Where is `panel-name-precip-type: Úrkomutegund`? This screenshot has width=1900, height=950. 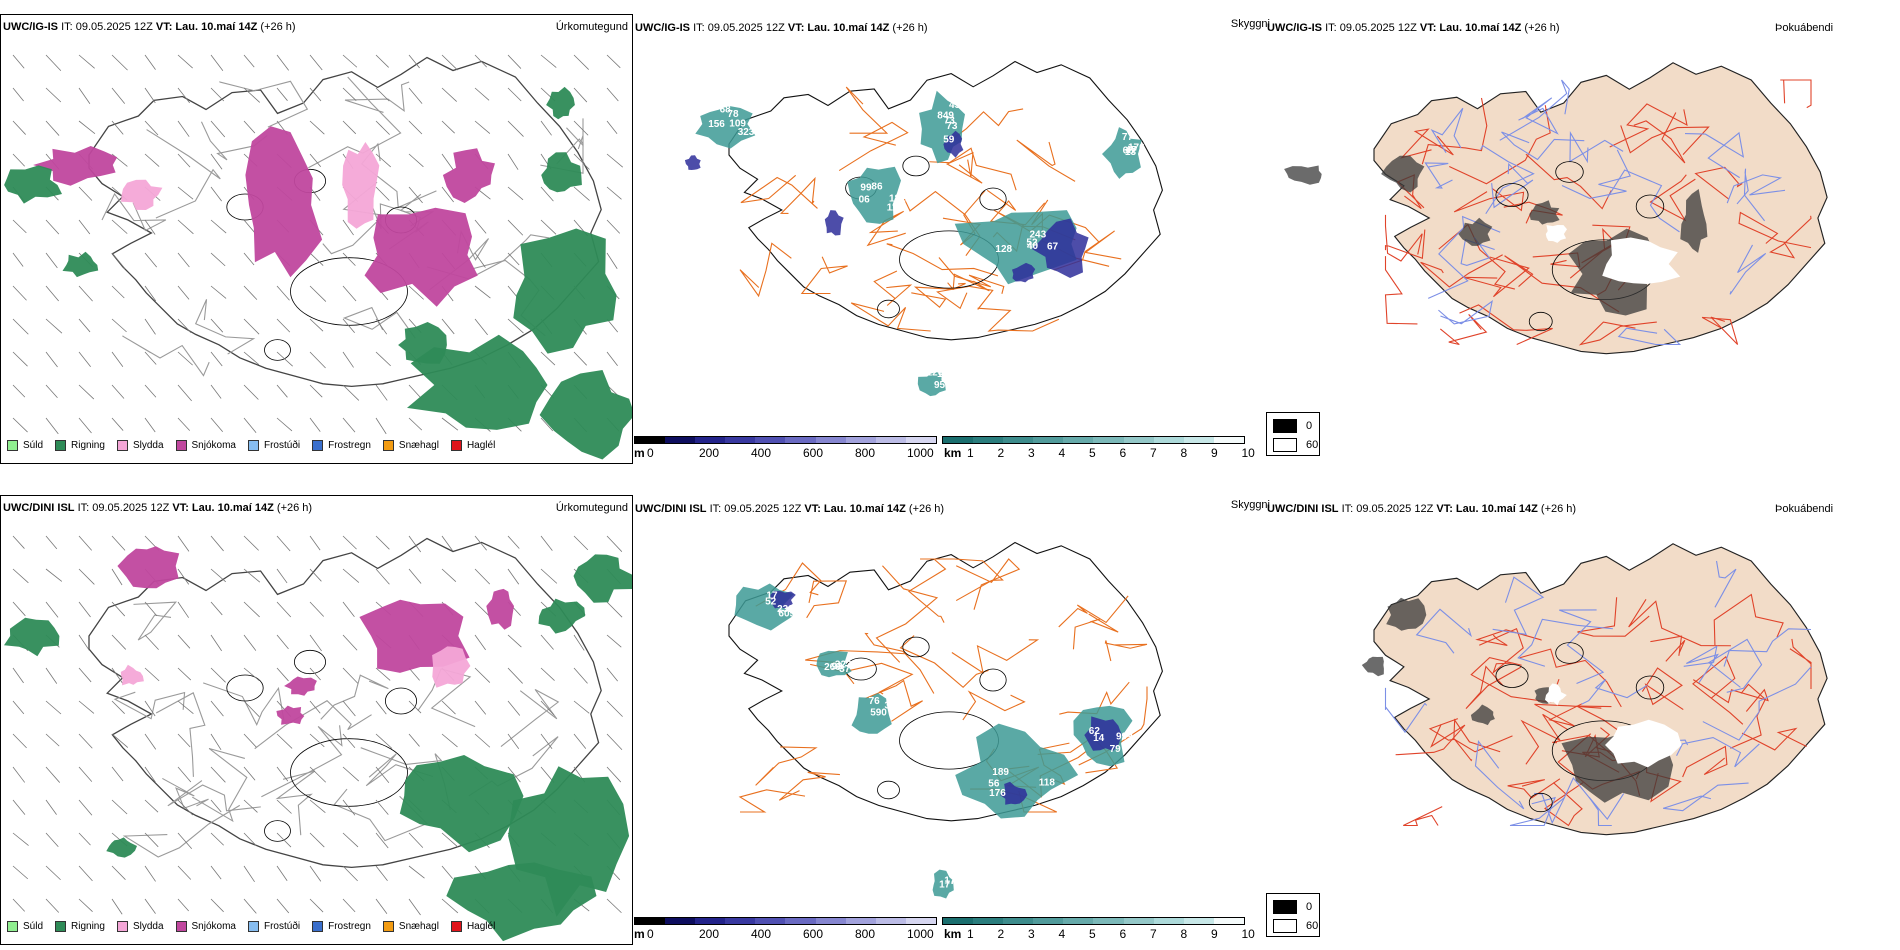
panel-name-precip-type: Úrkomutegund is located at coordinates (591, 508).